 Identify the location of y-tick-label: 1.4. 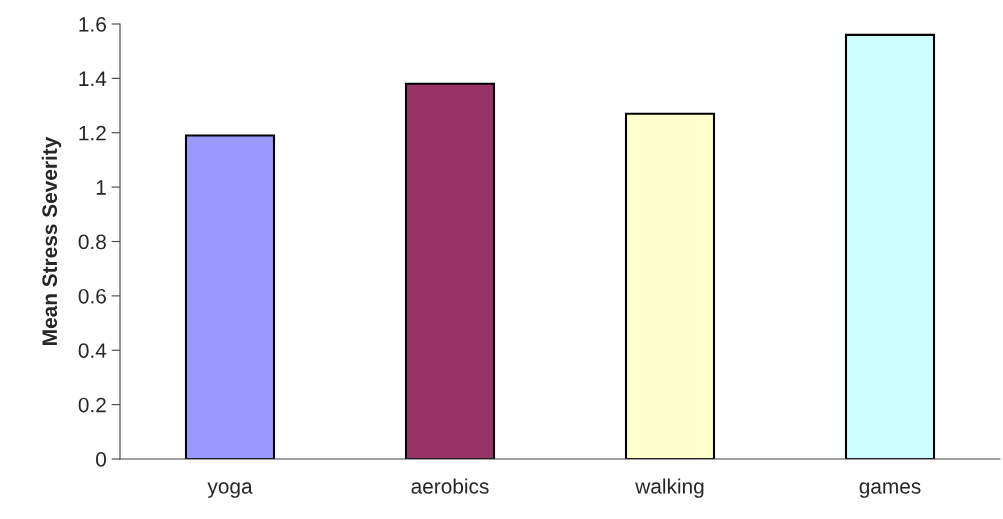
(93, 78).